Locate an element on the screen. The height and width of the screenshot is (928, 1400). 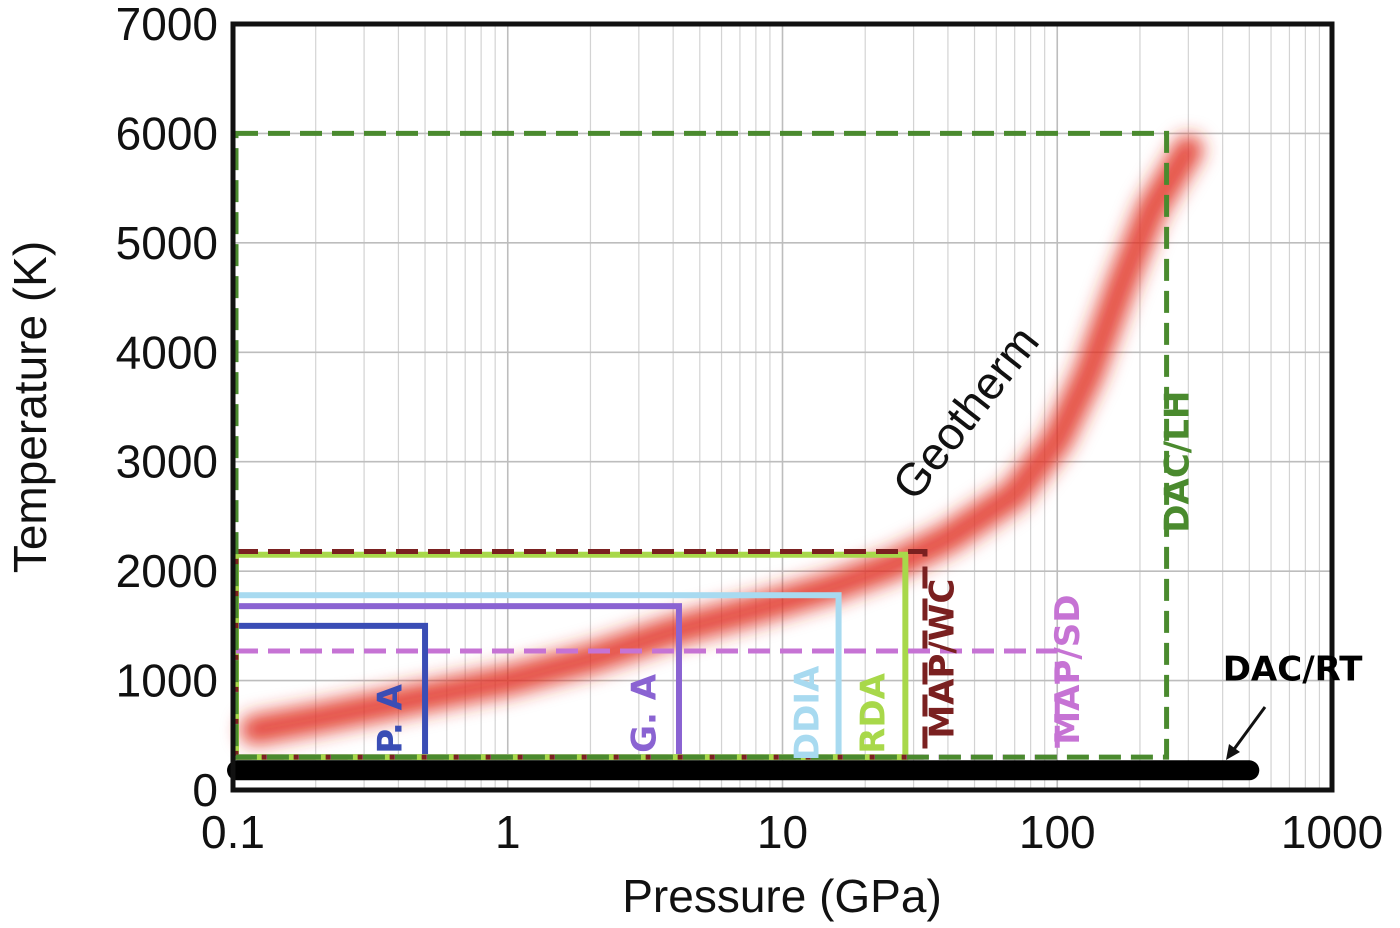
region-label-dac-lh: DAC/LH is located at coordinates (1177, 462).